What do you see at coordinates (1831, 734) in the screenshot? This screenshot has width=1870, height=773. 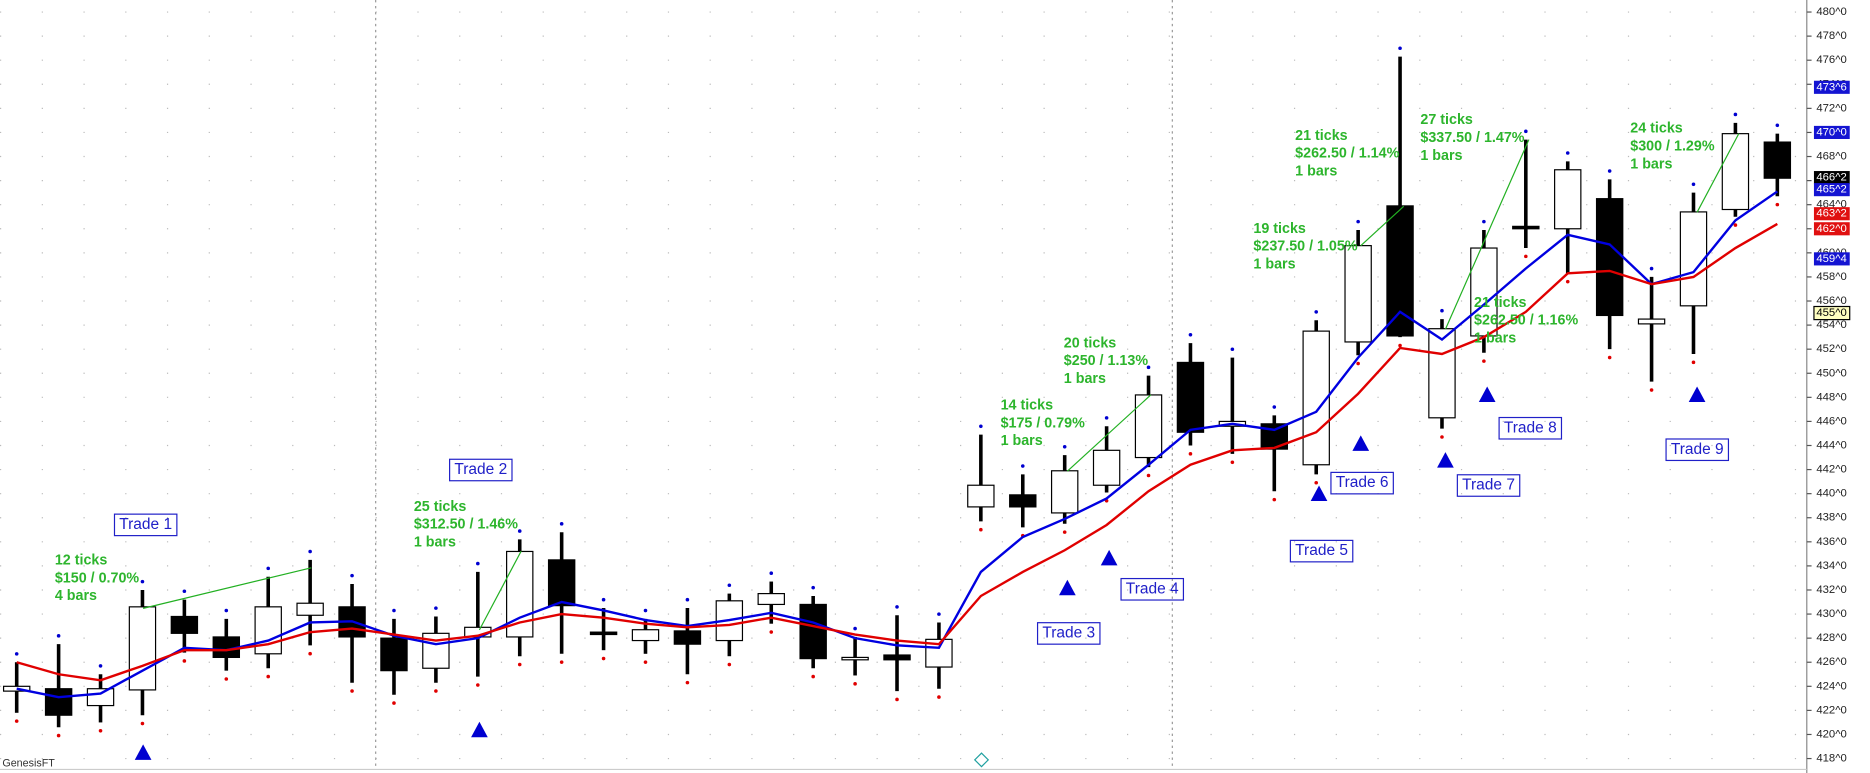 I see `y-tick-label: 420^0` at bounding box center [1831, 734].